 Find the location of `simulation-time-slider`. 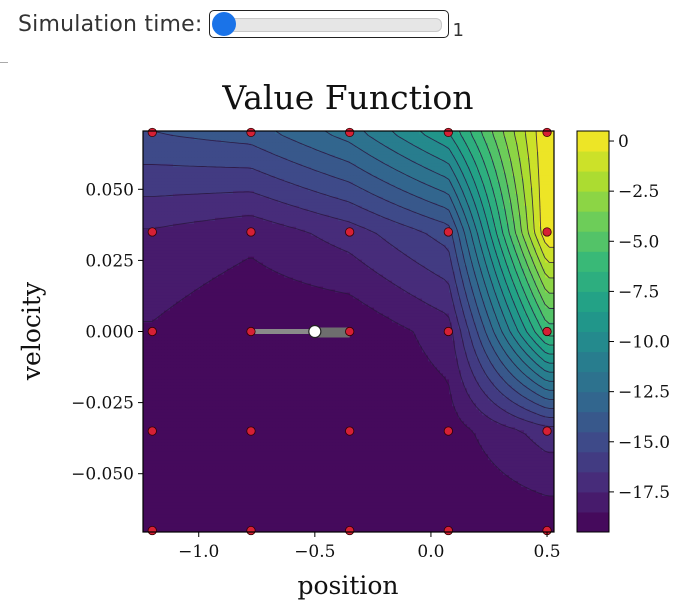

simulation-time-slider is located at coordinates (328, 24).